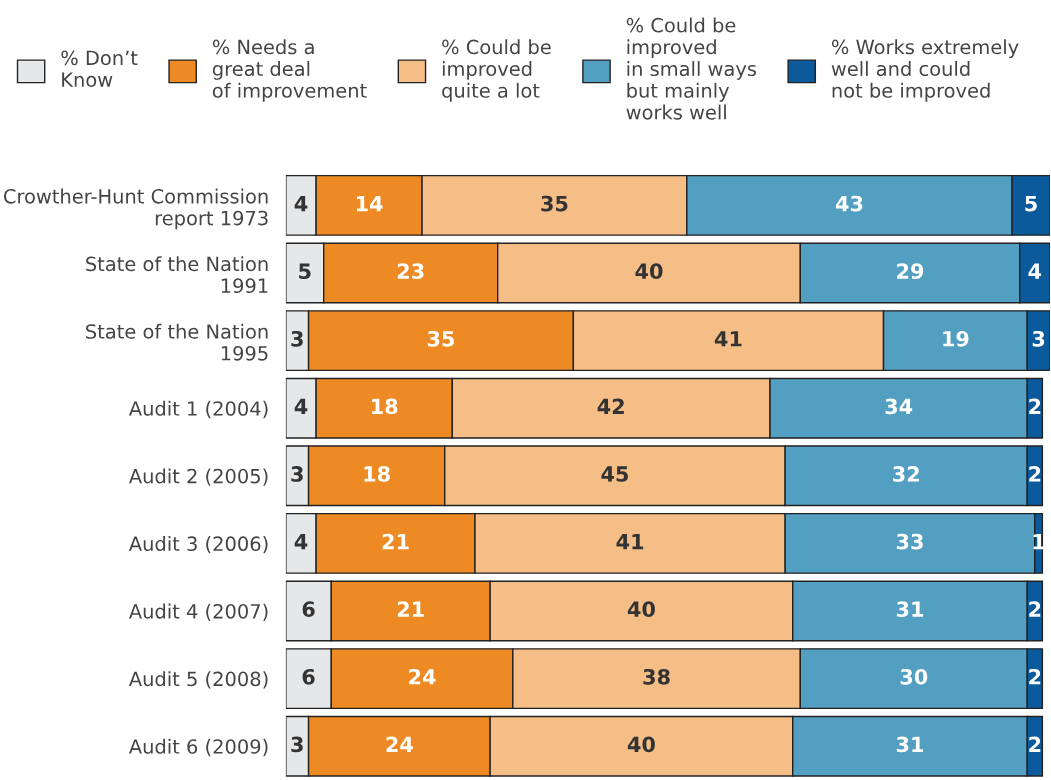  Describe the element at coordinates (410, 271) in the screenshot. I see `data-label: 23` at that location.